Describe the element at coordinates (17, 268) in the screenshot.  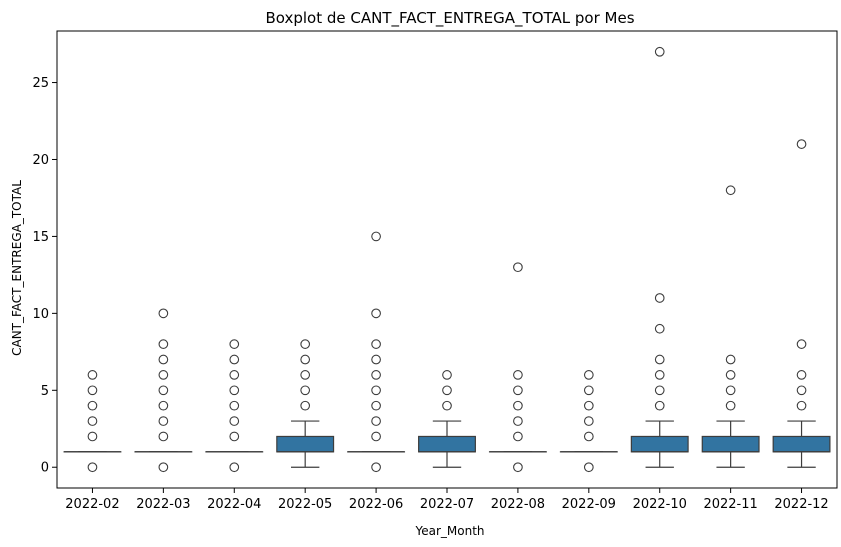
I see `y-axis-label: CANT_FACT_ENTREGA_TOTAL` at that location.